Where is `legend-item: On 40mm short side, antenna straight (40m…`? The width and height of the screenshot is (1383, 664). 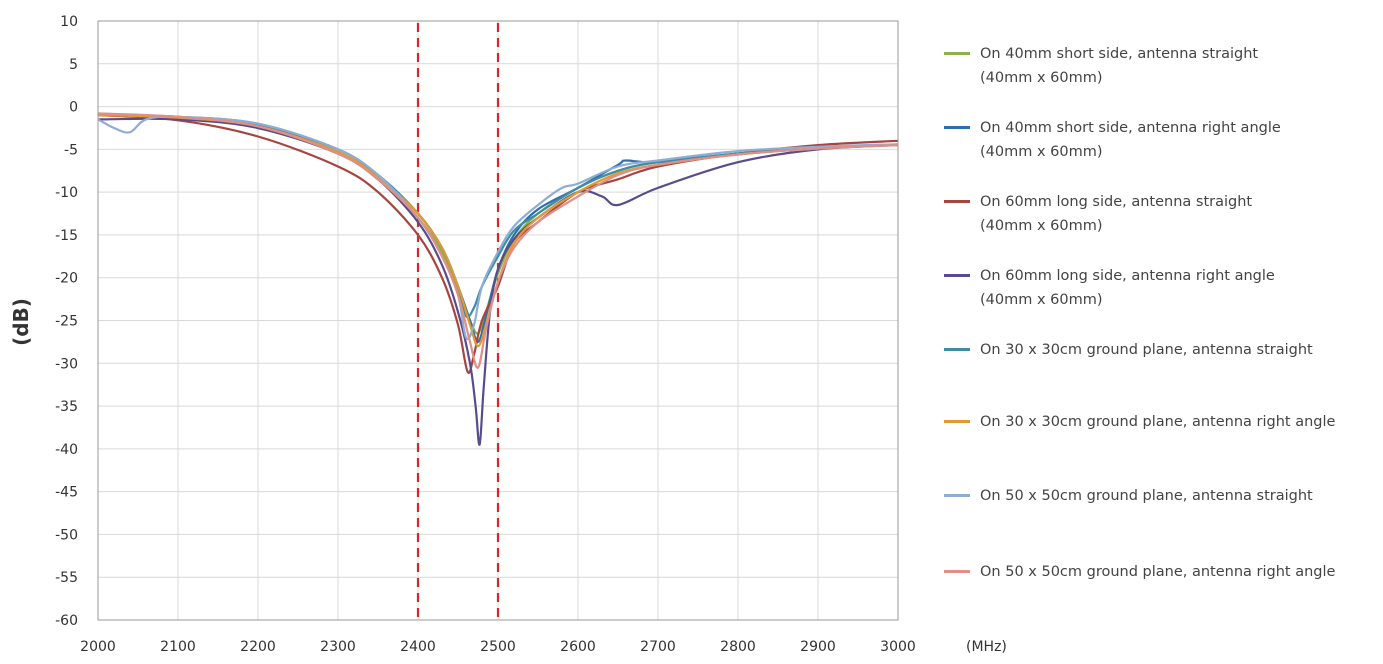 legend-item: On 40mm short side, antenna straight (40m… is located at coordinates (1161, 66).